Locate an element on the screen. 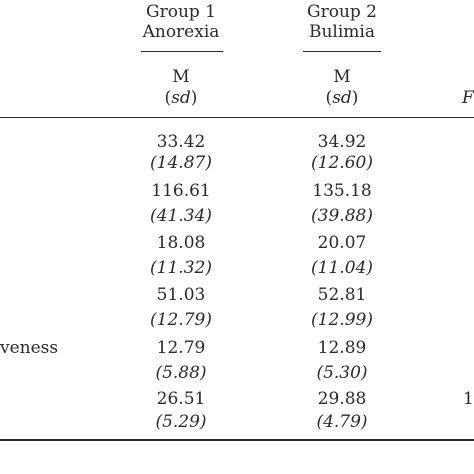 The height and width of the screenshot is (474, 474). row2-g2-sd: (39.88) is located at coordinates (342, 216).